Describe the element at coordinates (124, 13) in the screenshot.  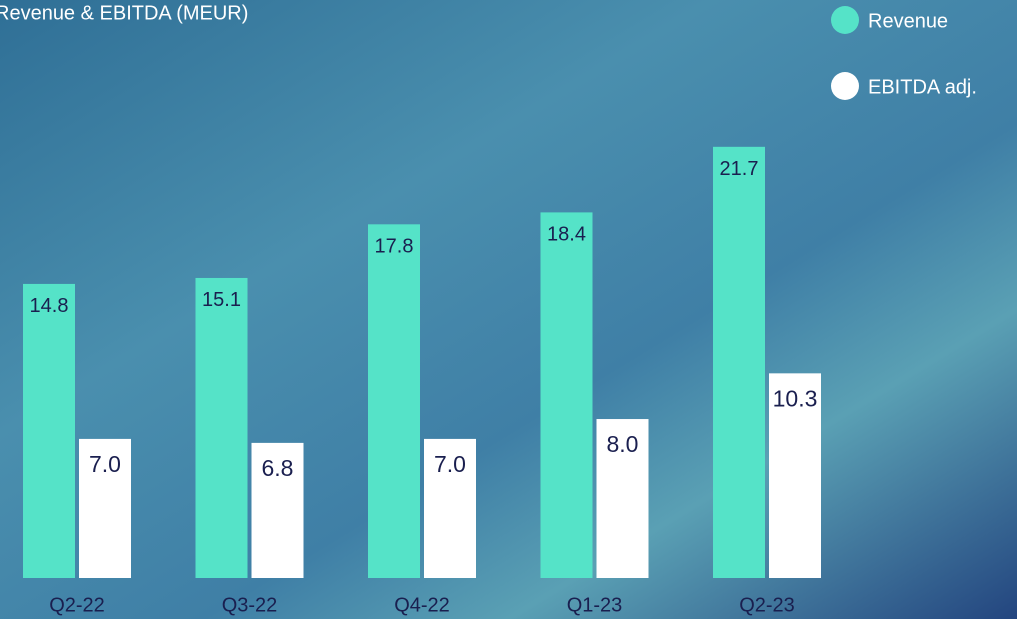
I see `chart-title: Revenue & EBITDA (MEUR)` at that location.